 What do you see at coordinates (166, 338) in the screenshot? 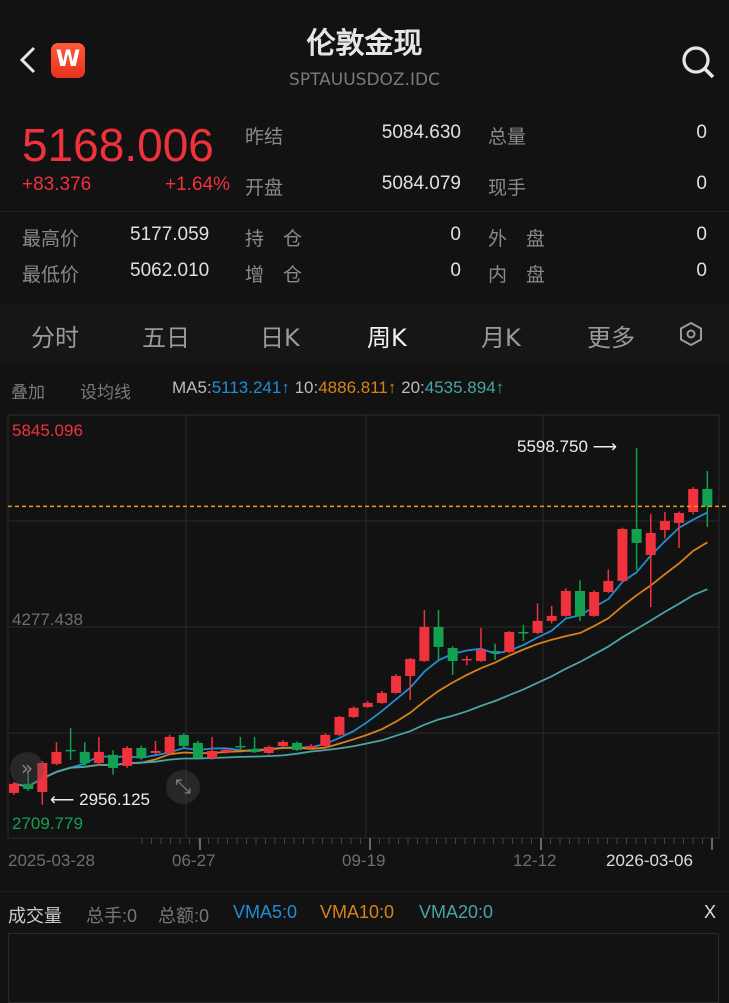
I see `tab-five-day: 五日` at bounding box center [166, 338].